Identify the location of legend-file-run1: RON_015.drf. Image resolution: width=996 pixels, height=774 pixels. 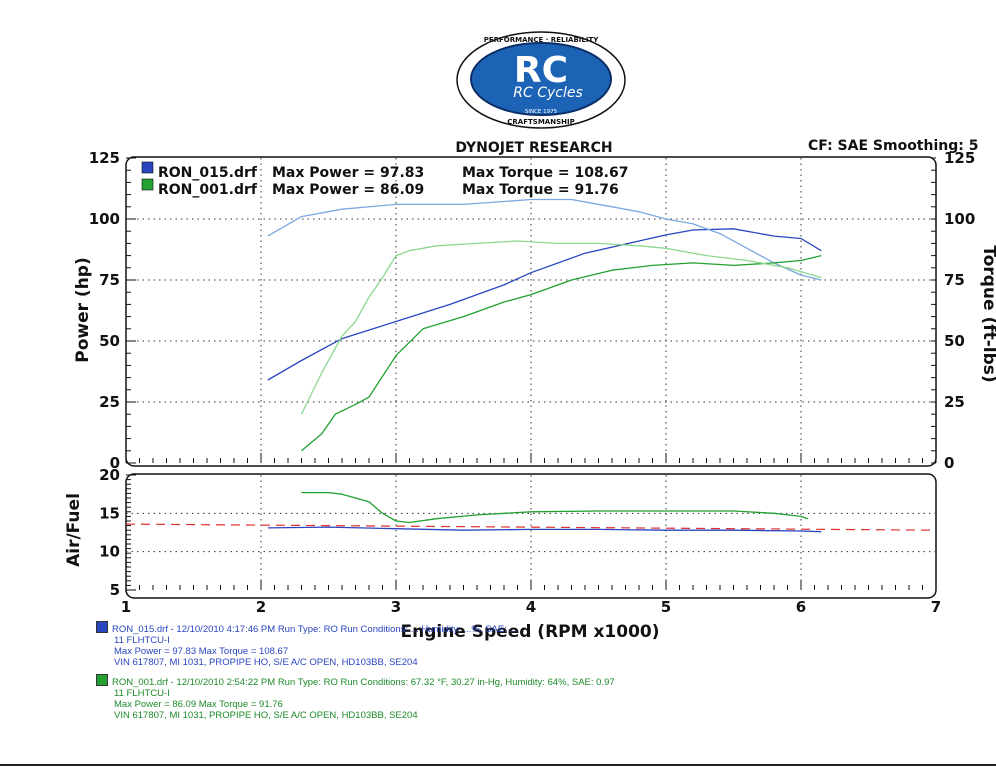
(208, 173).